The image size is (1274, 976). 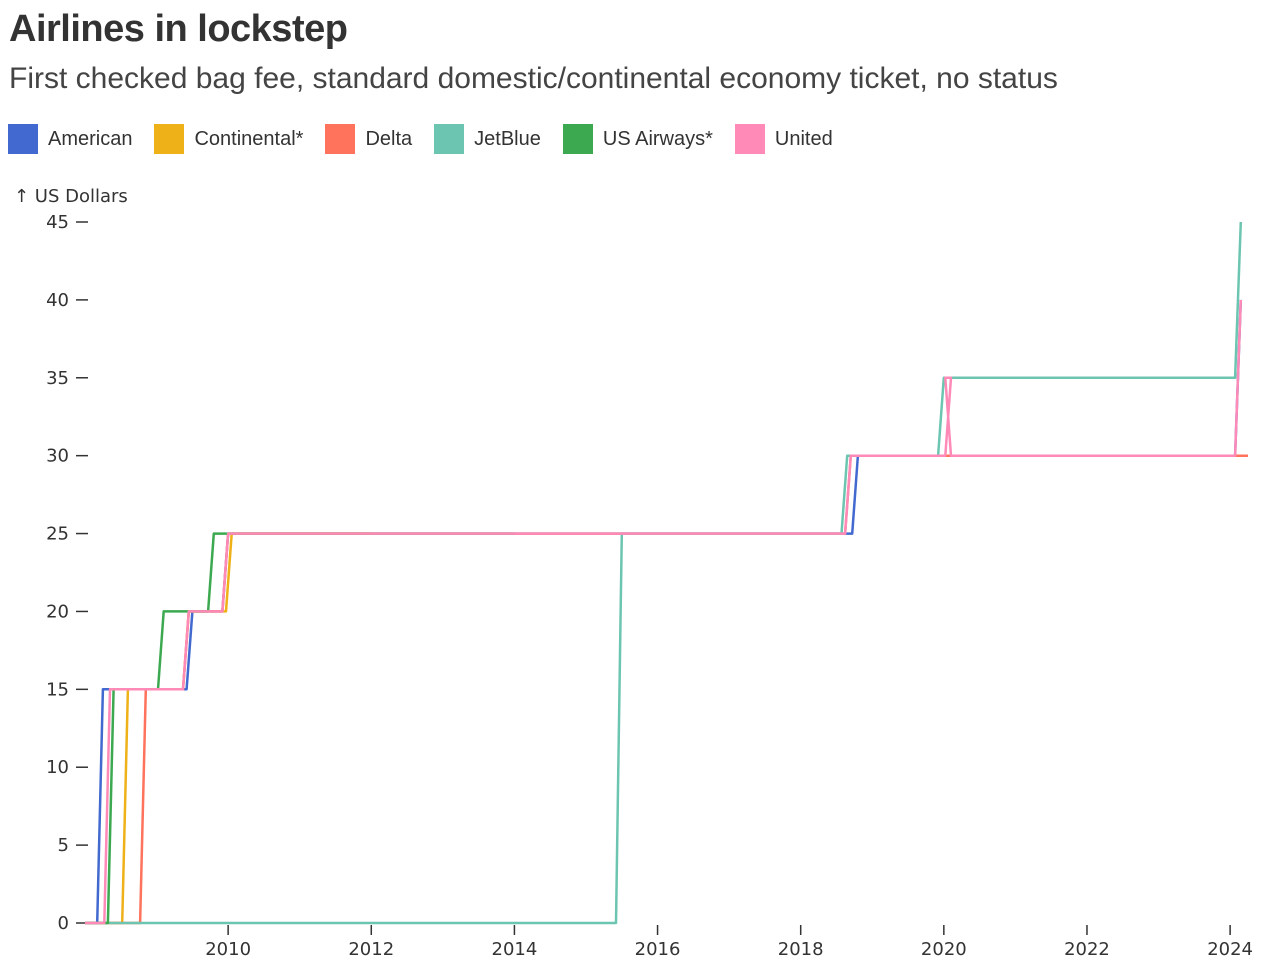 What do you see at coordinates (1087, 949) in the screenshot?
I see `x-tick-label: 2022` at bounding box center [1087, 949].